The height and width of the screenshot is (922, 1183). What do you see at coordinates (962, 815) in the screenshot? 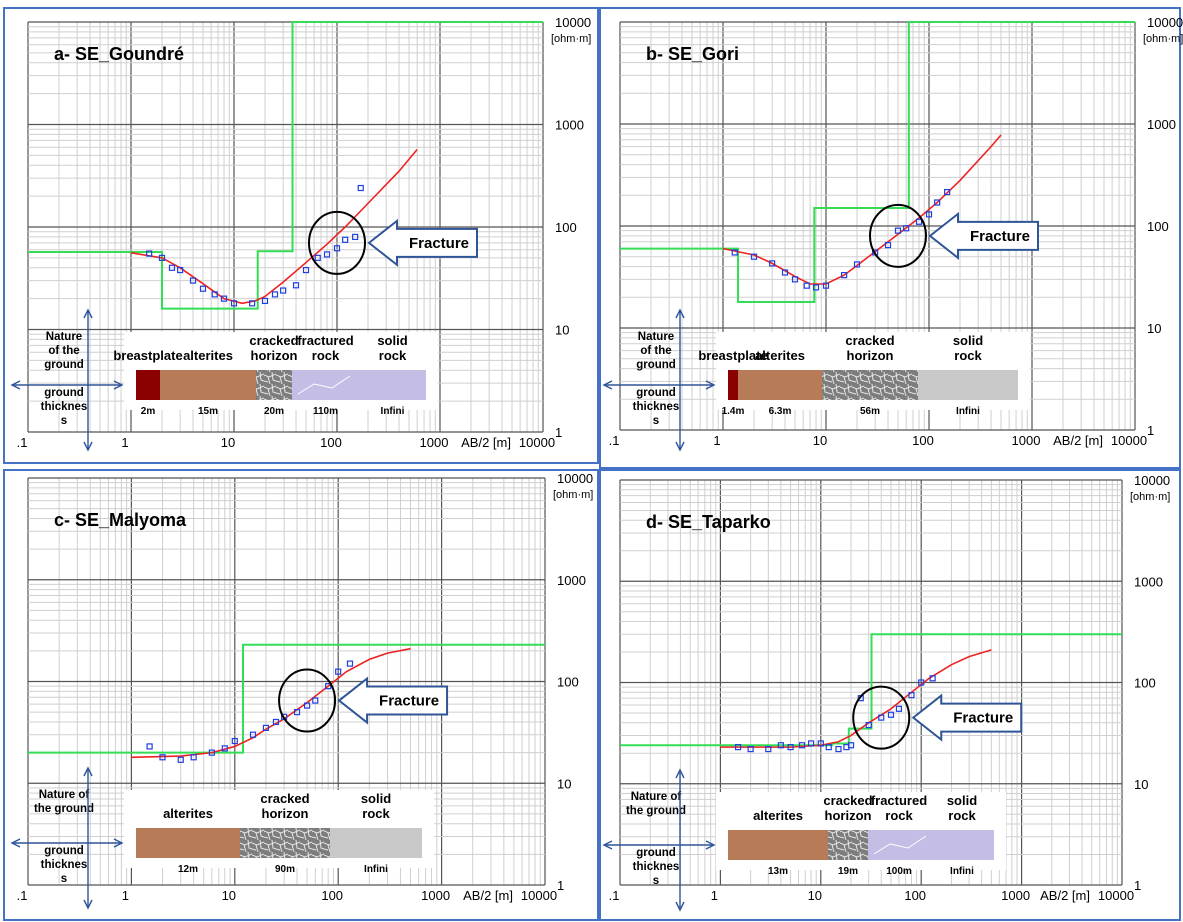
I see `layer-name: rock` at bounding box center [962, 815].